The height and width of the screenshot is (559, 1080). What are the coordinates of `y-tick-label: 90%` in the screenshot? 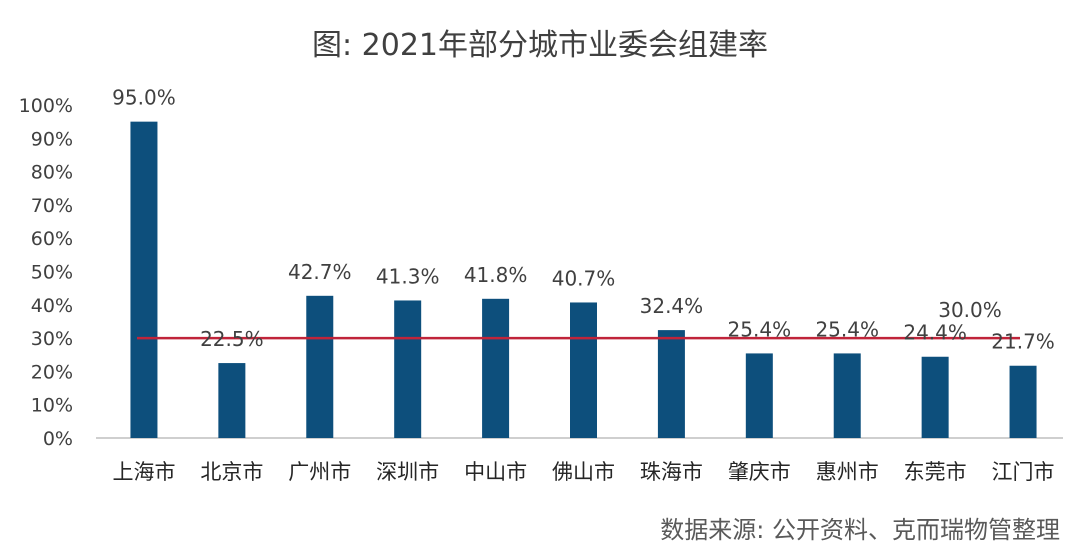 It's located at (52, 139).